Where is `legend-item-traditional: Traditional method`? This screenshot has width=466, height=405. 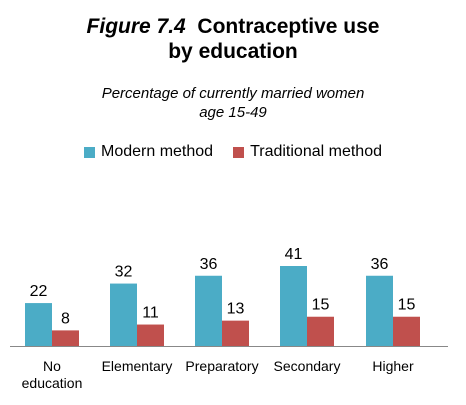 legend-item-traditional: Traditional method is located at coordinates (307, 152).